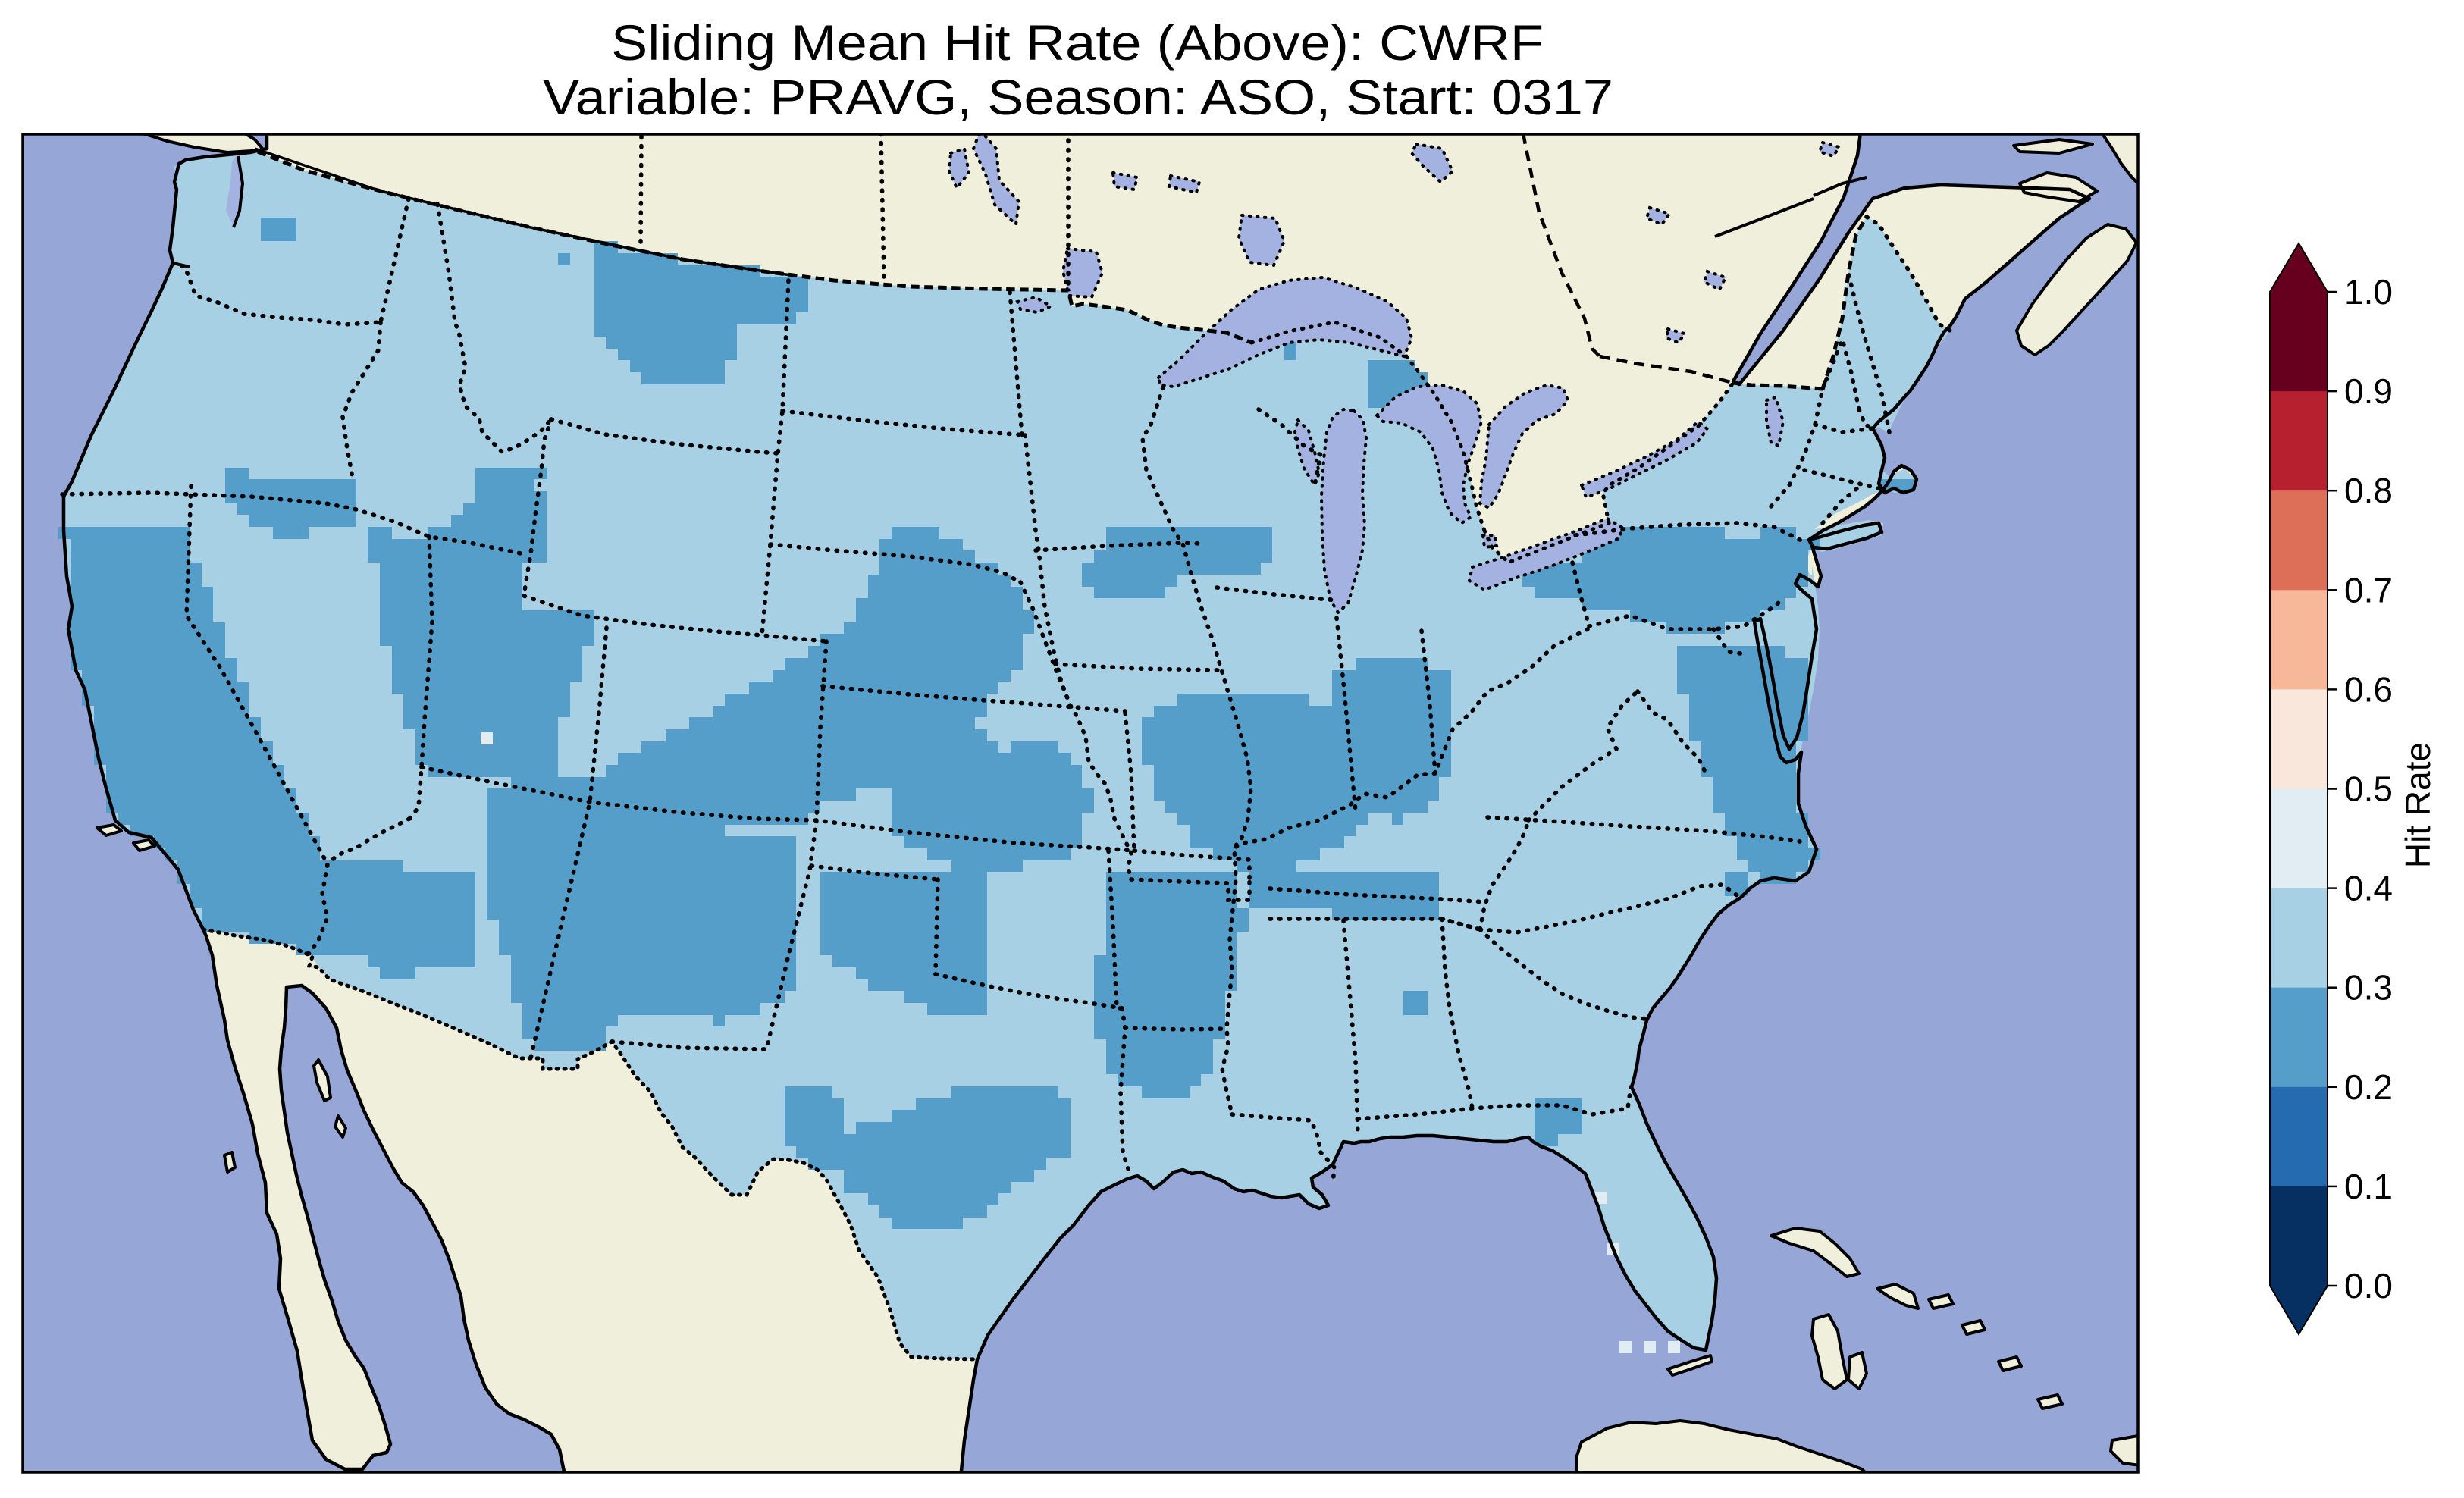  Describe the element at coordinates (2368, 1186) in the screenshot. I see `svg-text: 0.1` at that location.